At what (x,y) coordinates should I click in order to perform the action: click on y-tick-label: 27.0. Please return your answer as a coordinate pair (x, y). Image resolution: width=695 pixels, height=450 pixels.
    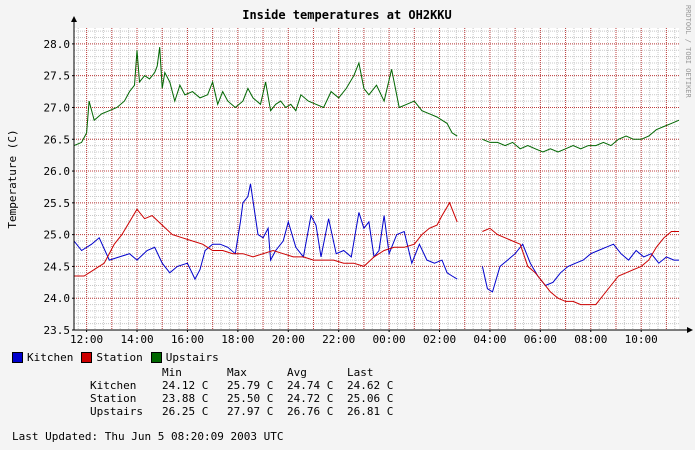
    Looking at the image, I should click on (57, 107).